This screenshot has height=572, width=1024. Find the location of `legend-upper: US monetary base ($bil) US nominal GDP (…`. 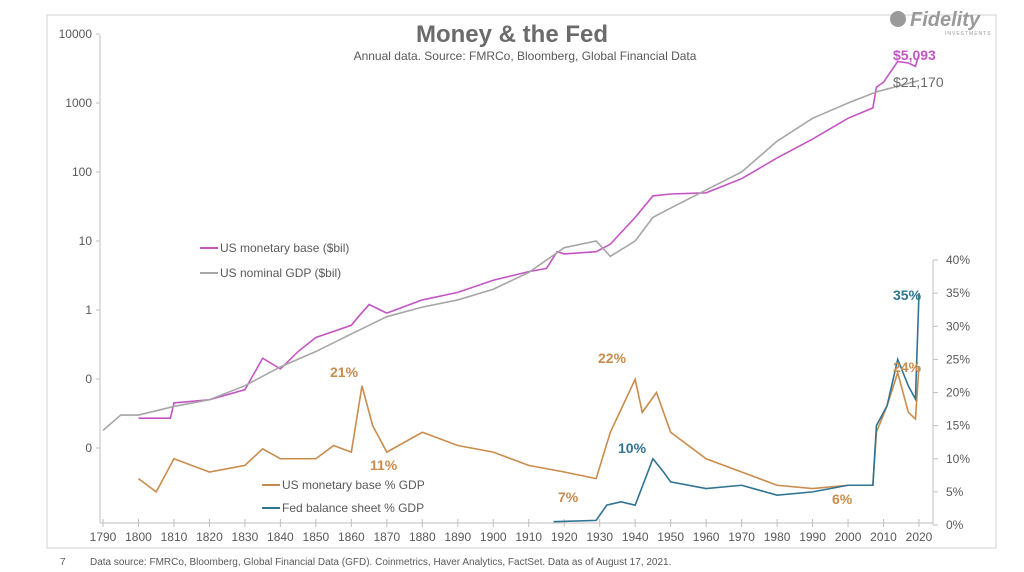

legend-upper: US monetary base ($bil) US nominal GDP (… is located at coordinates (274, 260).